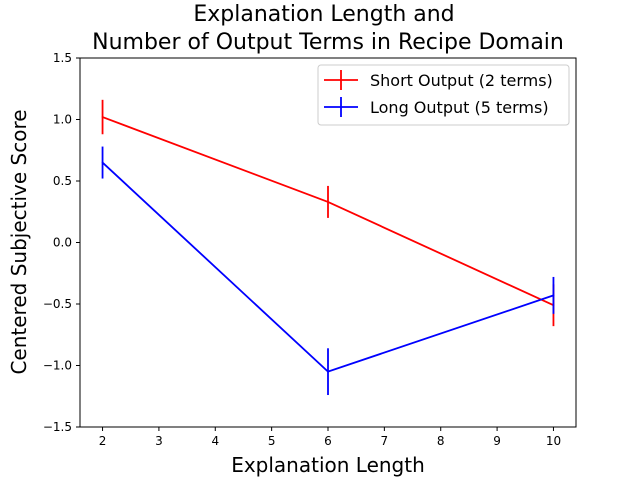  Describe the element at coordinates (328, 465) in the screenshot. I see `x-axis-label: Explanation Length` at that location.